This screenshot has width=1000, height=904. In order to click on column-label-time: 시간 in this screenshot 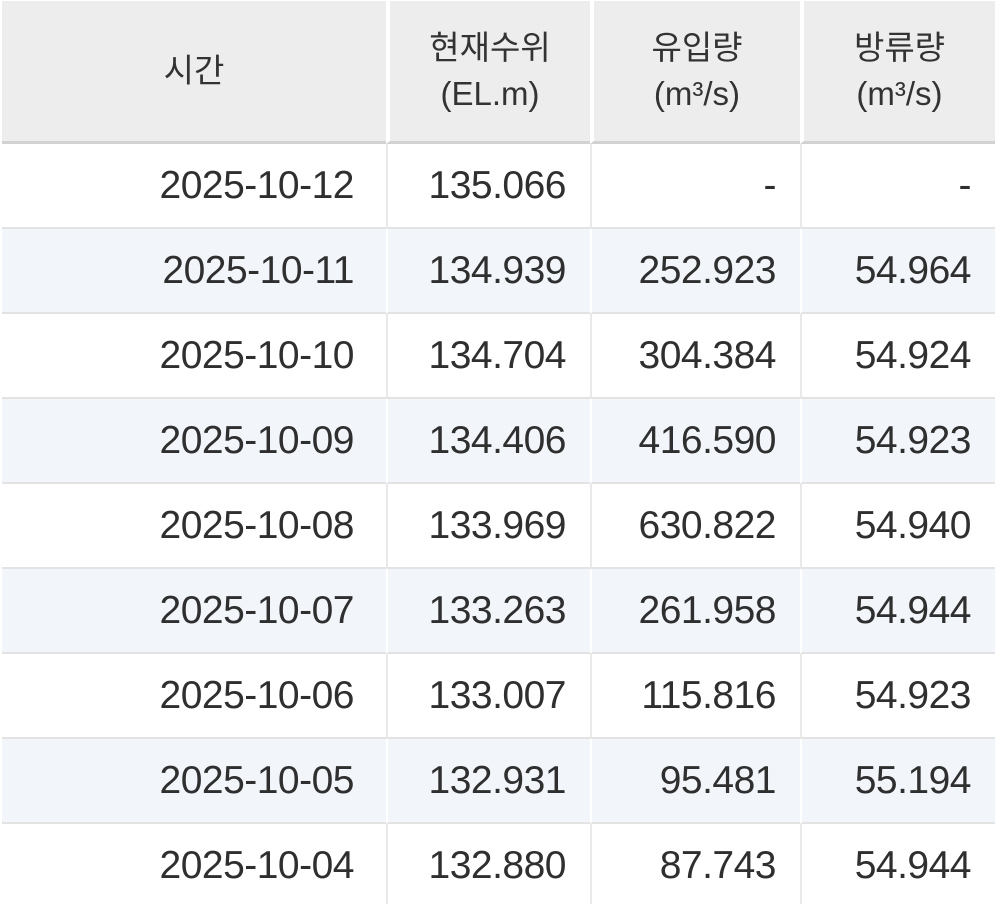, I will do `click(194, 71)`.